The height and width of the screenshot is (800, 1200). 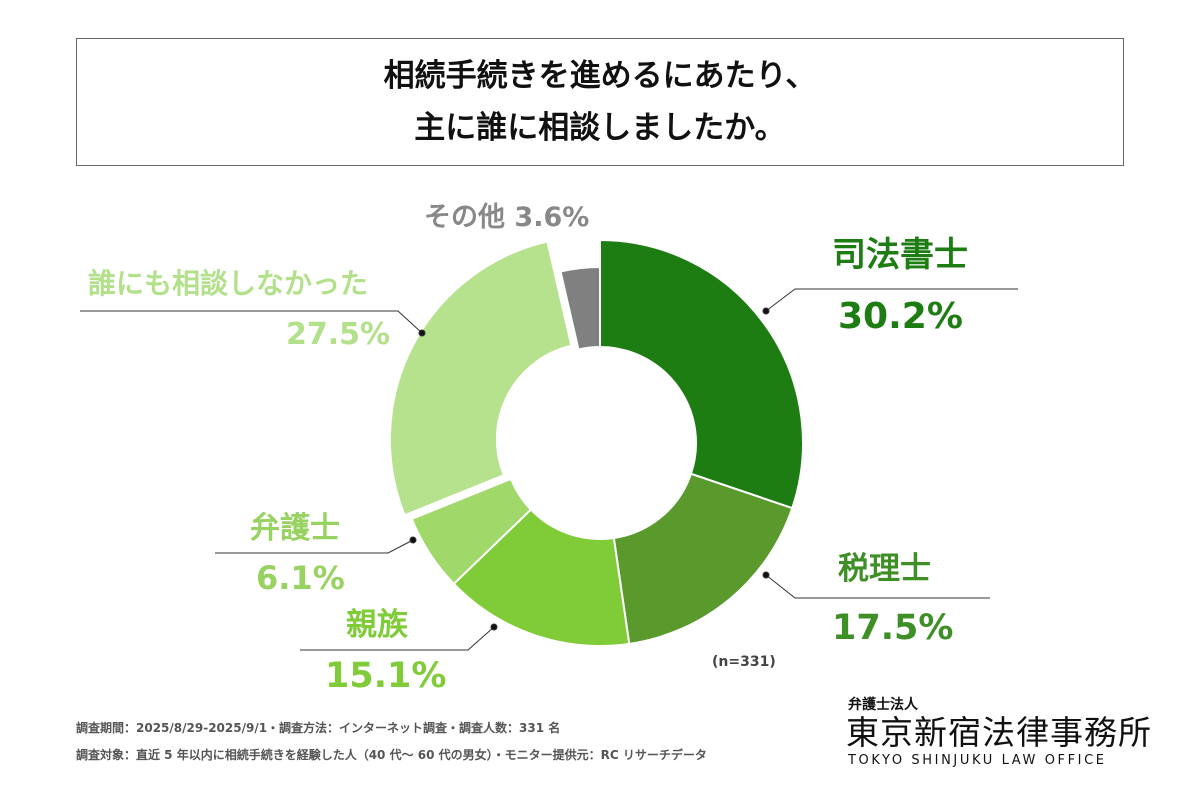 I want to click on slice-zeirishi, so click(x=703, y=559).